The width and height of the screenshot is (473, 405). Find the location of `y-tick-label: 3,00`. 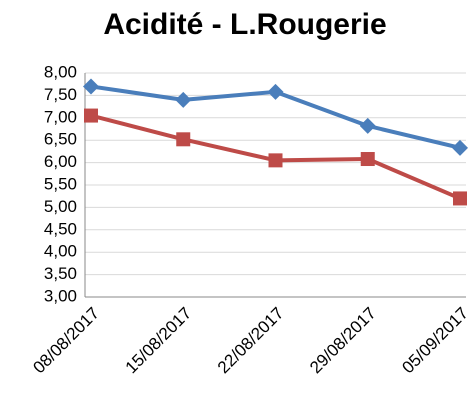

y-tick-label: 3,00 is located at coordinates (60, 295).